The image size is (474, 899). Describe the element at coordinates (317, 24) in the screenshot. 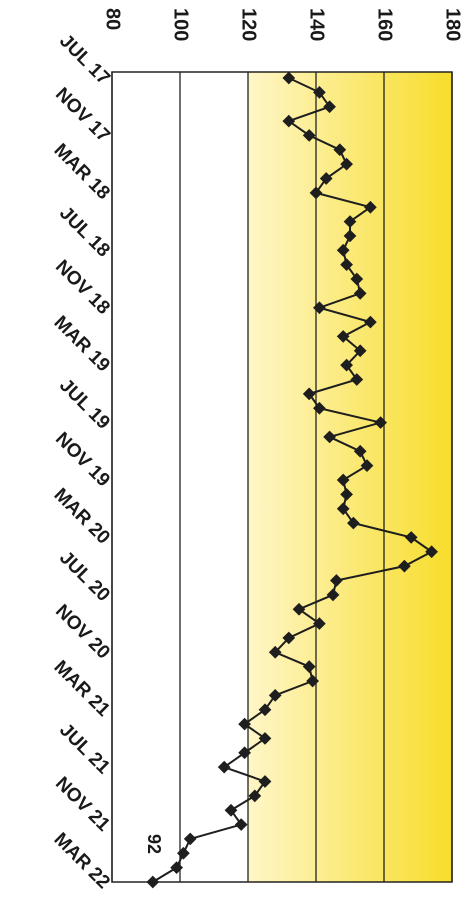

I see `y-tick-label: 140` at that location.